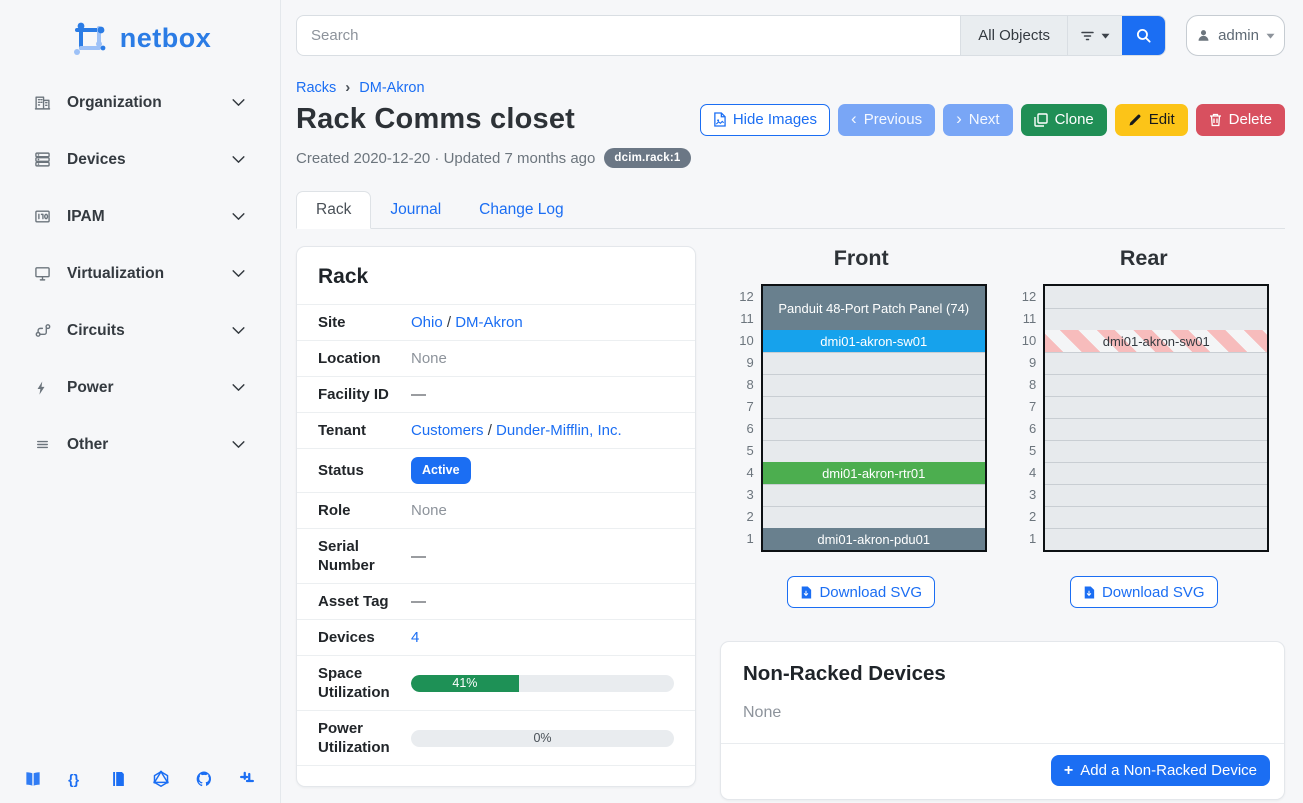 The image size is (1303, 803). Describe the element at coordinates (33, 779) in the screenshot. I see `docs-book-icon` at that location.